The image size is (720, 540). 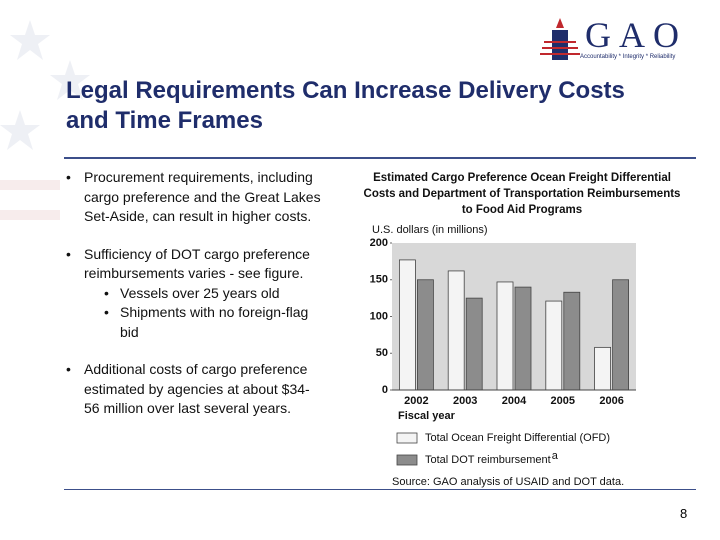 I want to click on x-tick-label: 2005, so click(x=563, y=401).